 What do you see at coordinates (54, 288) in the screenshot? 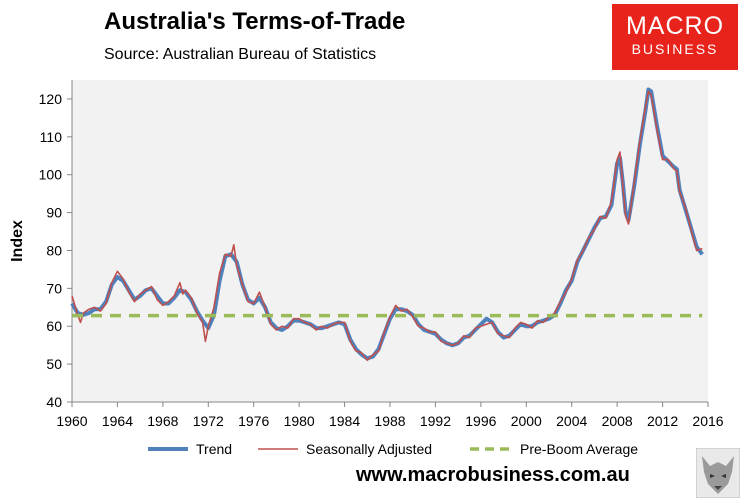
I see `y-tick-label: 70` at bounding box center [54, 288].